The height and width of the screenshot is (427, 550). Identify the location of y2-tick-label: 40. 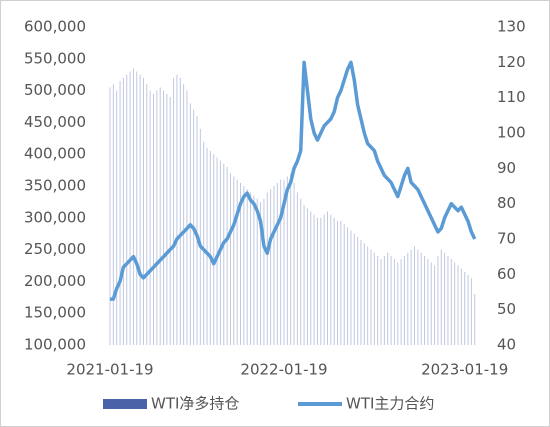
(506, 345).